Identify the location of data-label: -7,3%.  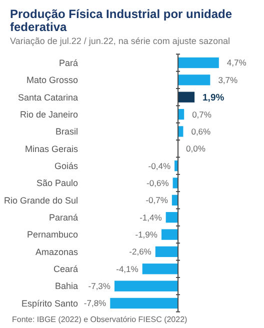
(99, 286).